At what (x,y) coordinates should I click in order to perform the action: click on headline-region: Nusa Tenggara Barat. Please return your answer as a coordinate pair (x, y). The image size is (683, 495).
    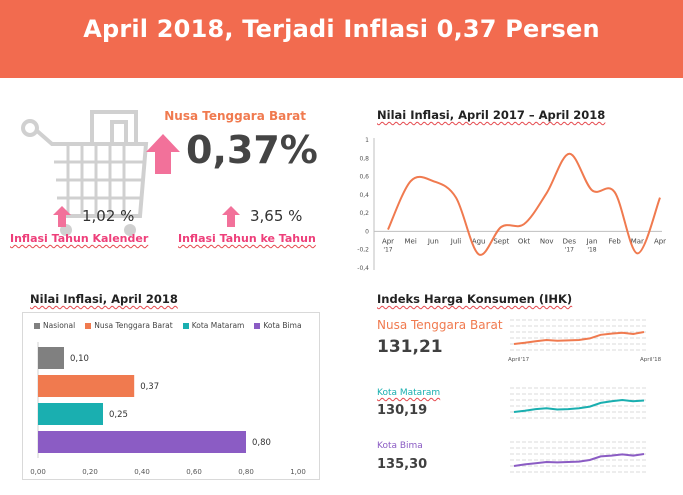
    Looking at the image, I should click on (235, 116).